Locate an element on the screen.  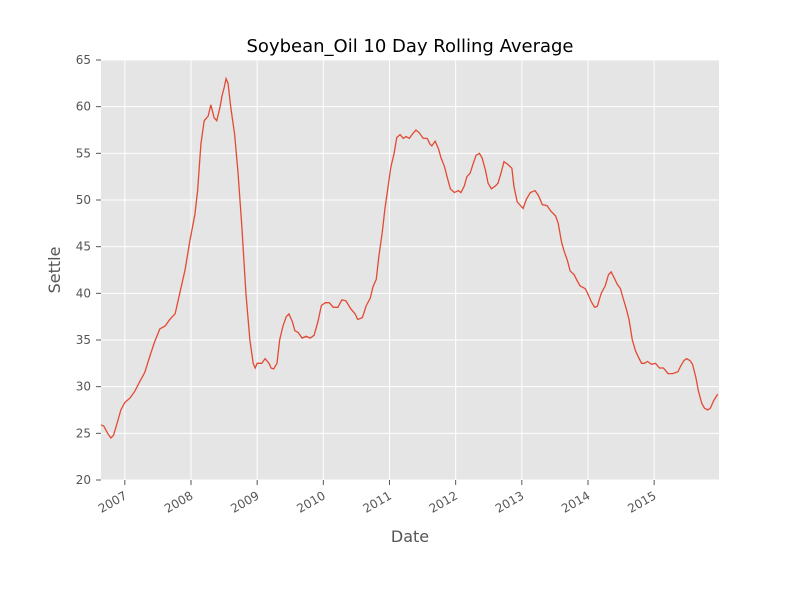
x-tick-label: 2007 is located at coordinates (112, 501).